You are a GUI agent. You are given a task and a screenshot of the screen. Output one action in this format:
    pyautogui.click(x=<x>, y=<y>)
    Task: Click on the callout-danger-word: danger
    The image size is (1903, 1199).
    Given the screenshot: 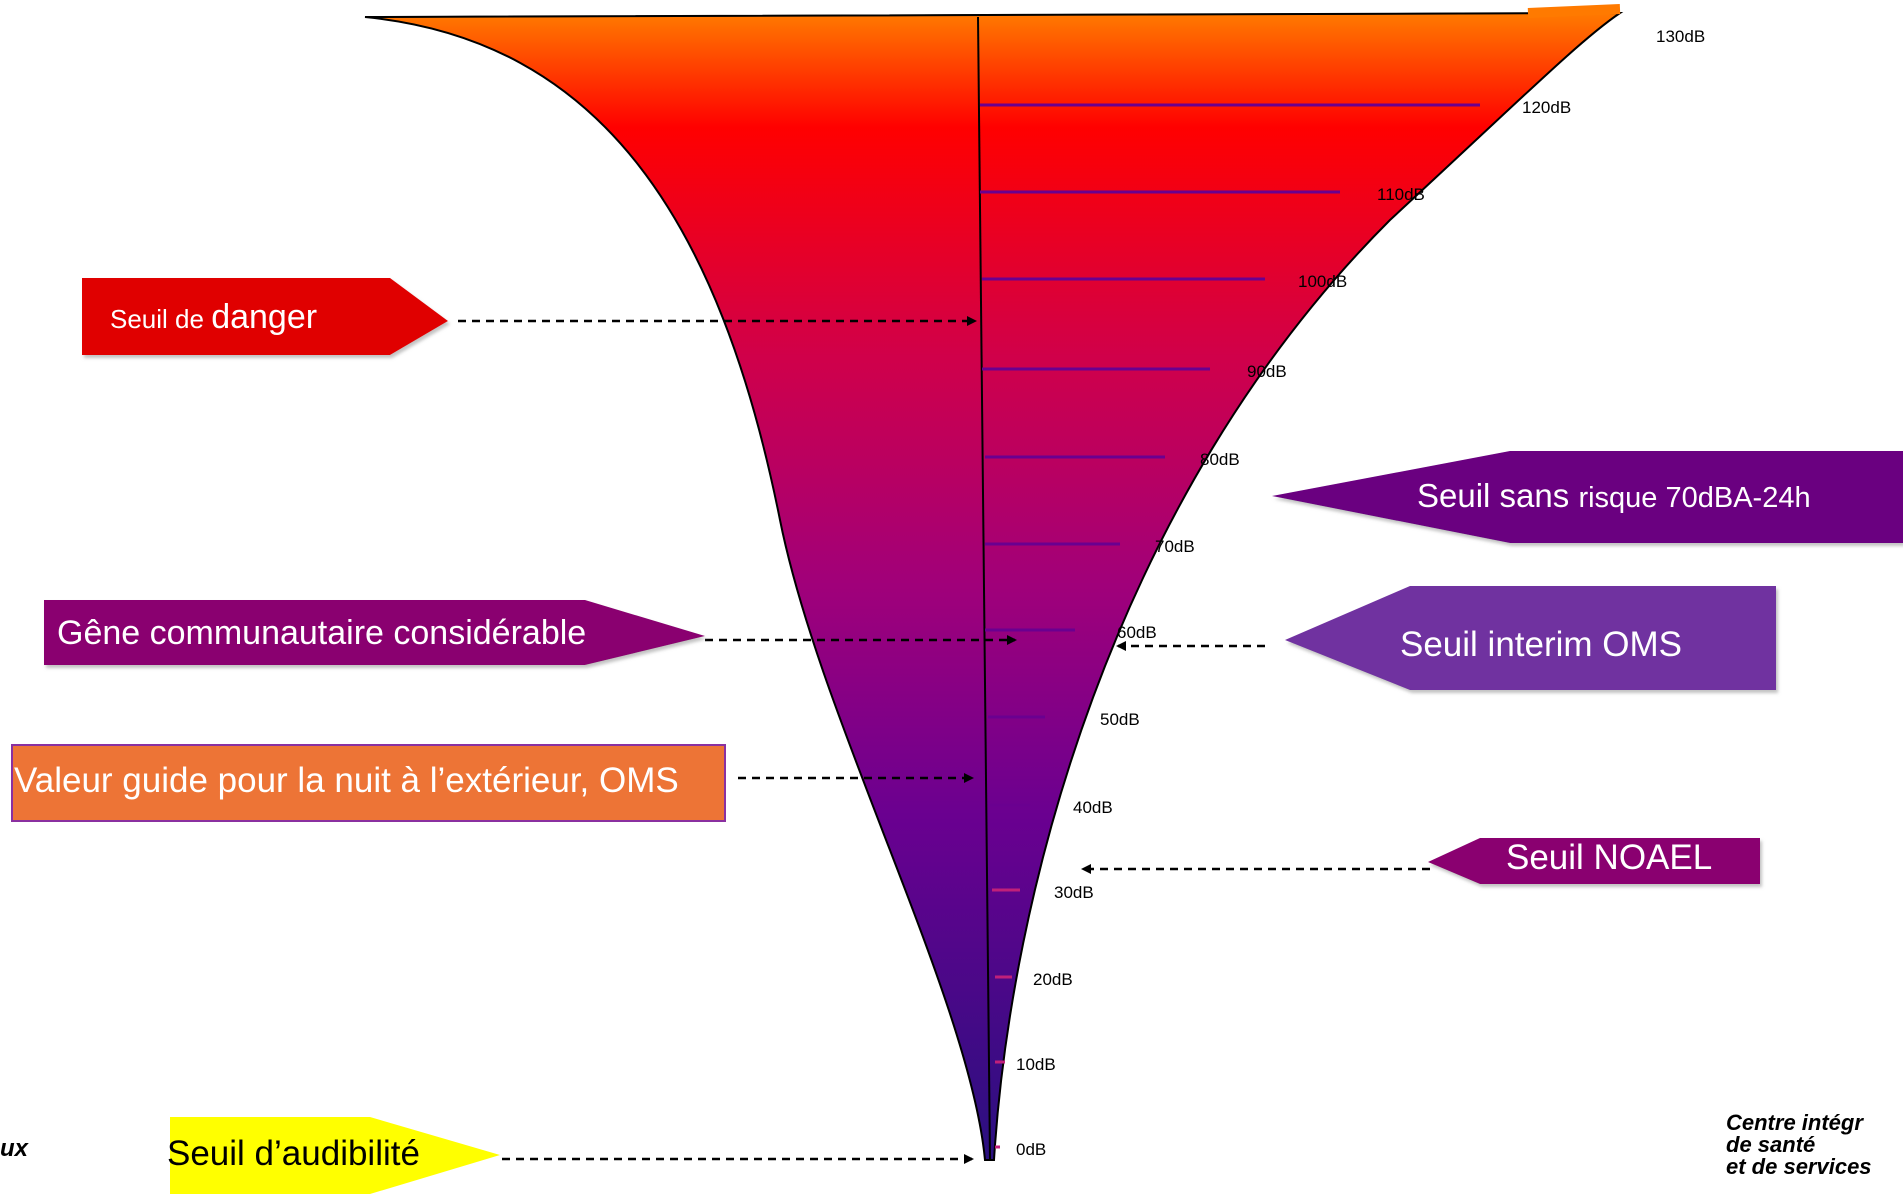 What is the action you would take?
    pyautogui.click(x=264, y=317)
    